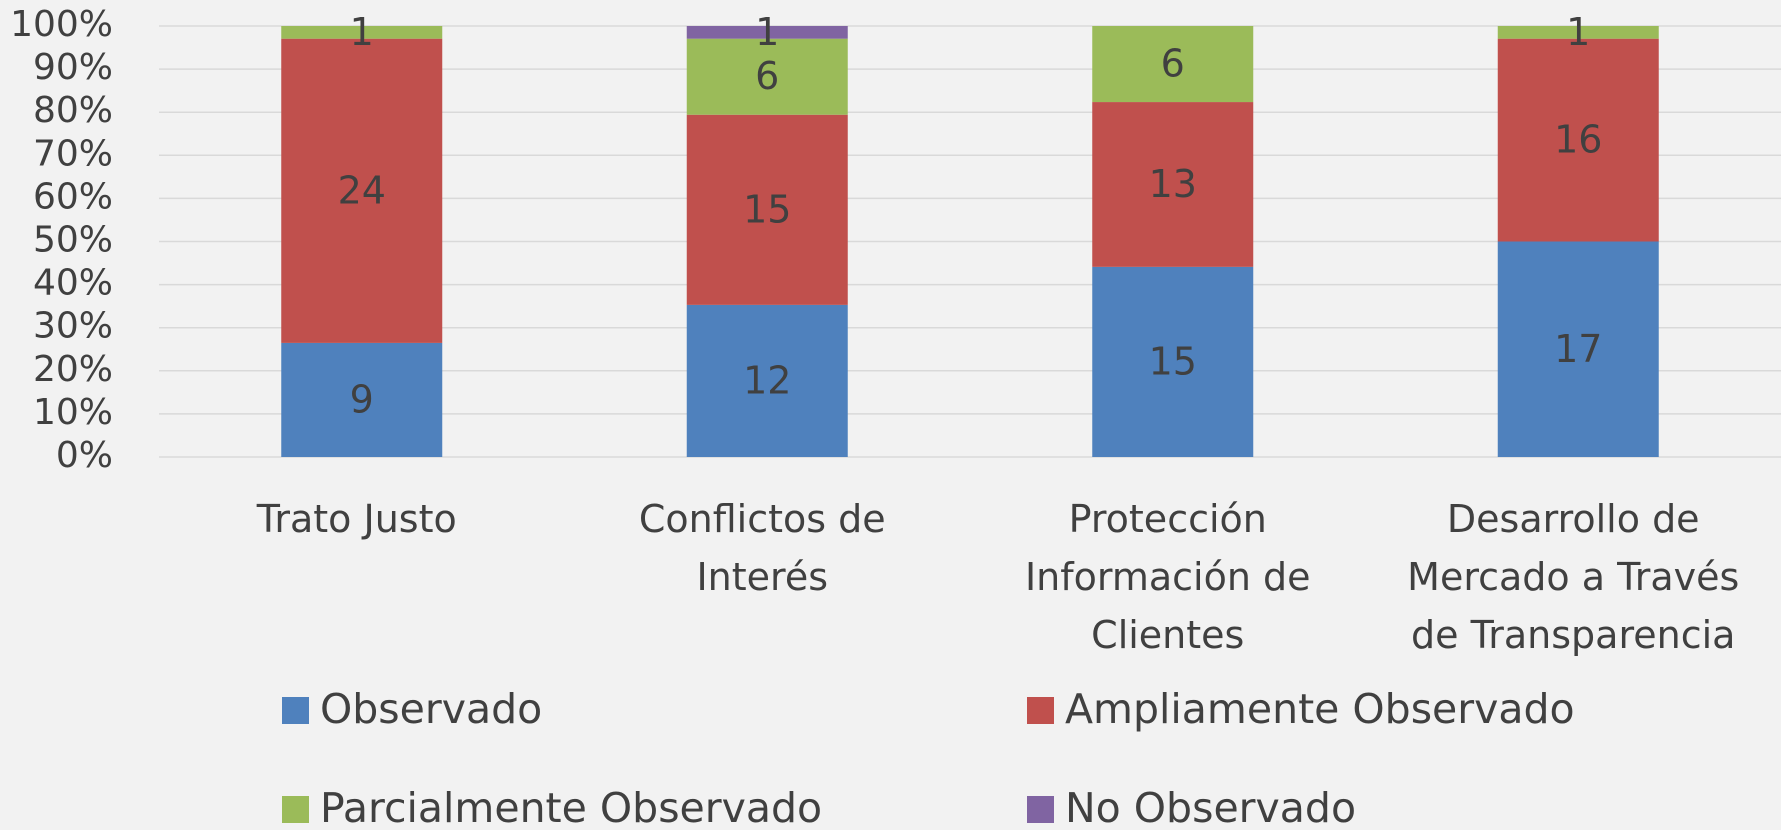 The height and width of the screenshot is (830, 1781). I want to click on legend-label: Observado, so click(431, 709).